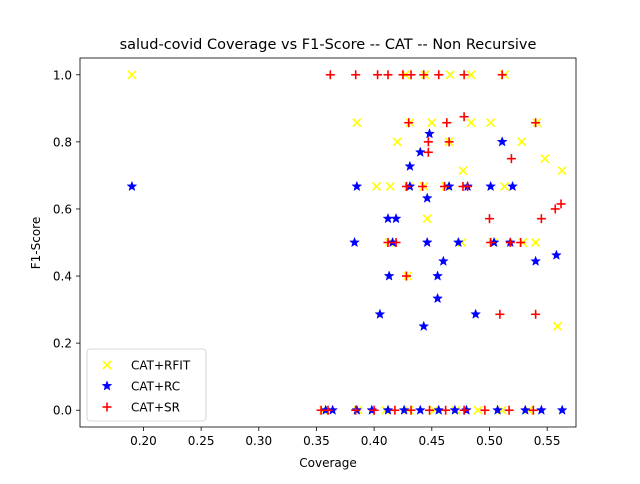 The image size is (640, 484). I want to click on y-tick-label: 1.0, so click(62, 75).